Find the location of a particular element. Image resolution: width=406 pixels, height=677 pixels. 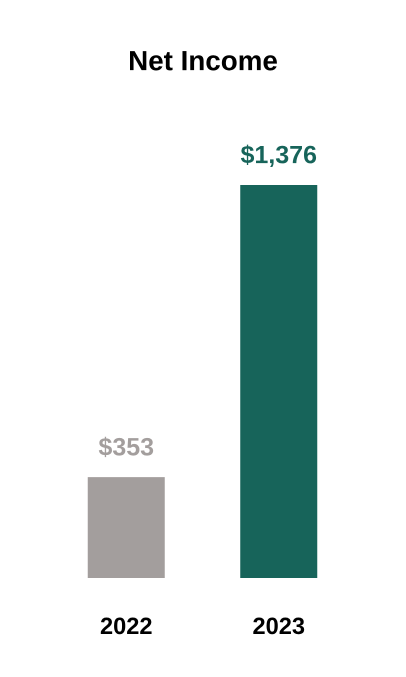

chart-title: Net Income is located at coordinates (203, 60).